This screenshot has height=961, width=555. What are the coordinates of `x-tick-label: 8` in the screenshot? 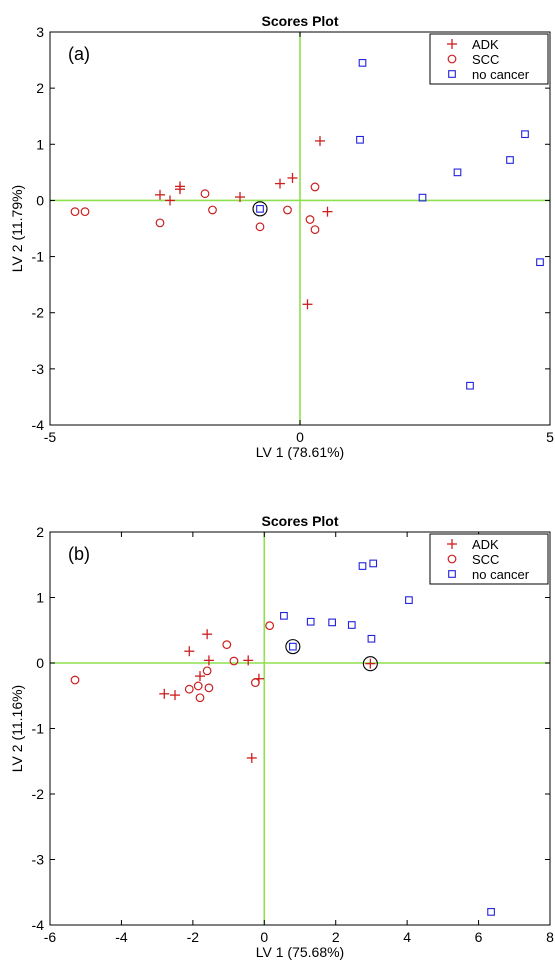 It's located at (550, 937).